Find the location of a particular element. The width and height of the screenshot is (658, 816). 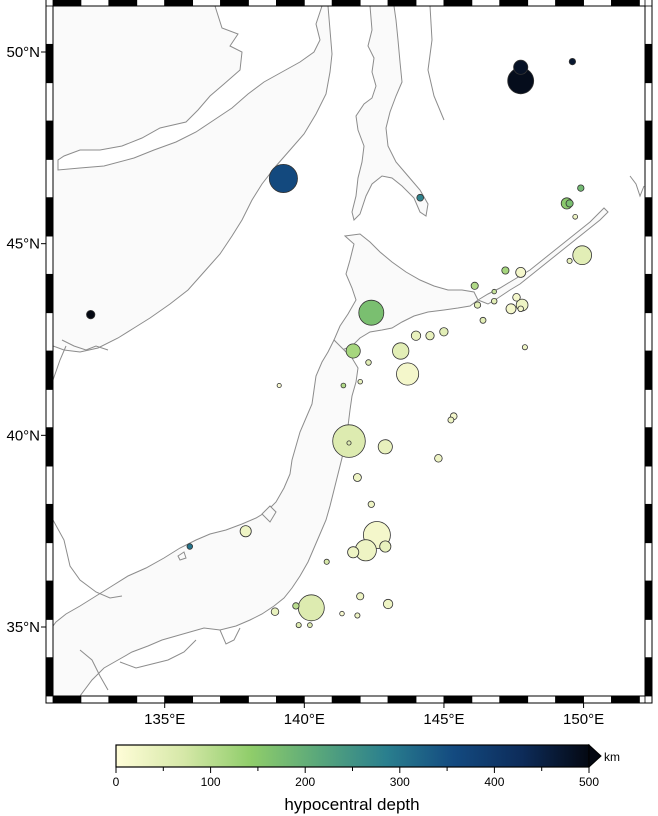

colorbar-gradient-bar is located at coordinates (352, 756).